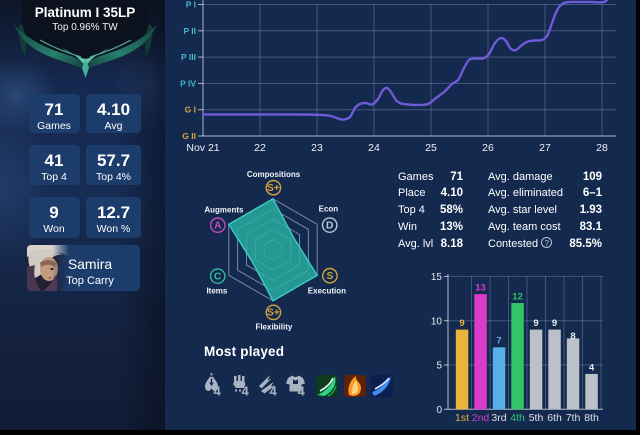 Image resolution: width=640 pixels, height=435 pixels. I want to click on svg-text: Compositions, so click(274, 174).